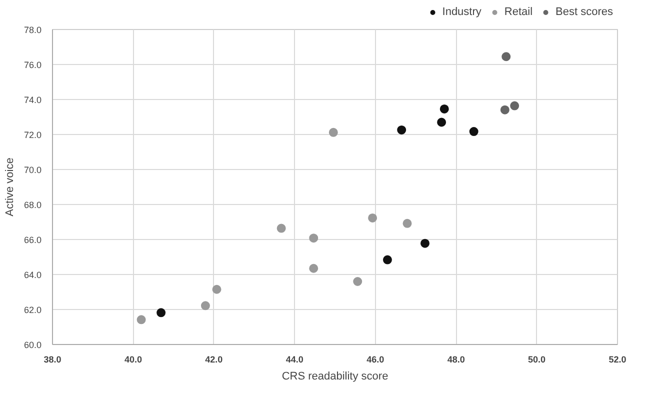  What do you see at coordinates (214, 359) in the screenshot?
I see `x-tick-label: 42.0` at bounding box center [214, 359].